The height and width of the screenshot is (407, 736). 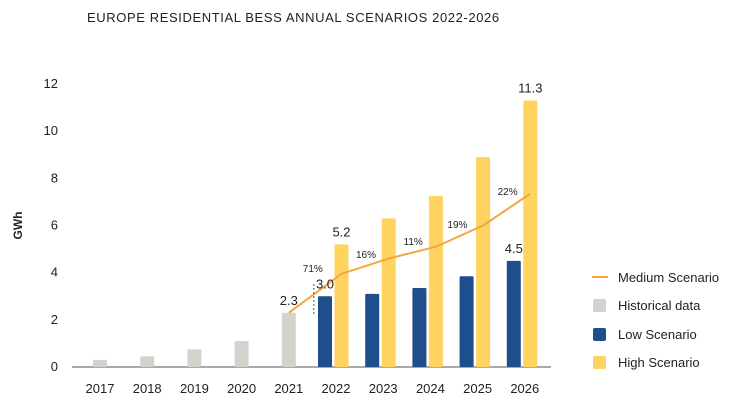 What do you see at coordinates (366, 255) in the screenshot?
I see `growth-label: 16%` at bounding box center [366, 255].